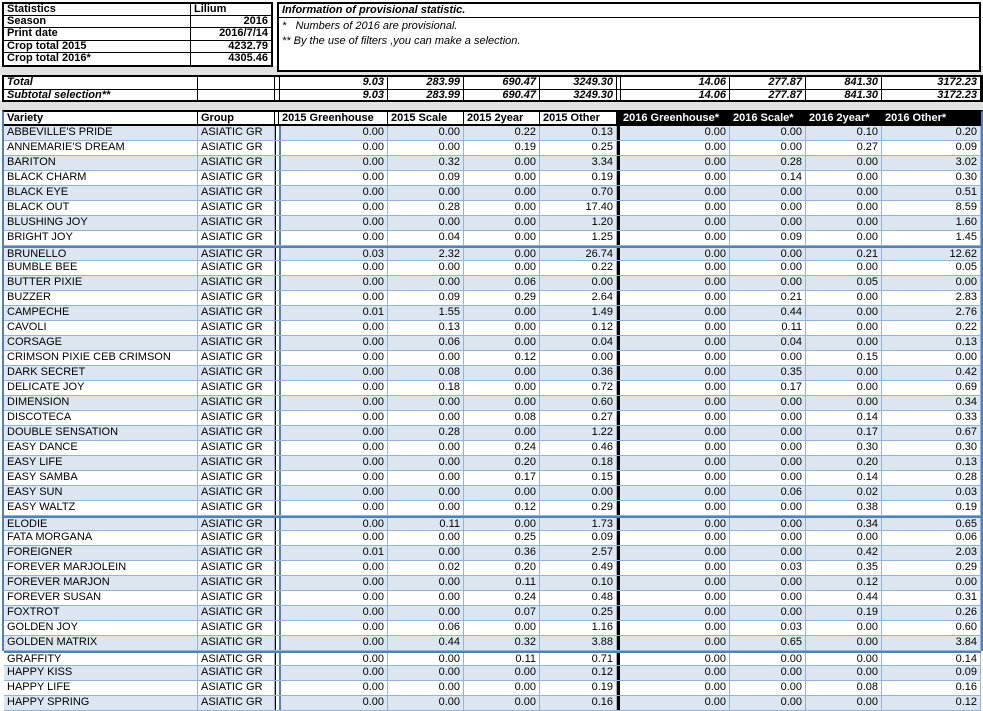  Describe the element at coordinates (426, 163) in the screenshot. I see `value-cell-2015-scale: 0.32` at that location.